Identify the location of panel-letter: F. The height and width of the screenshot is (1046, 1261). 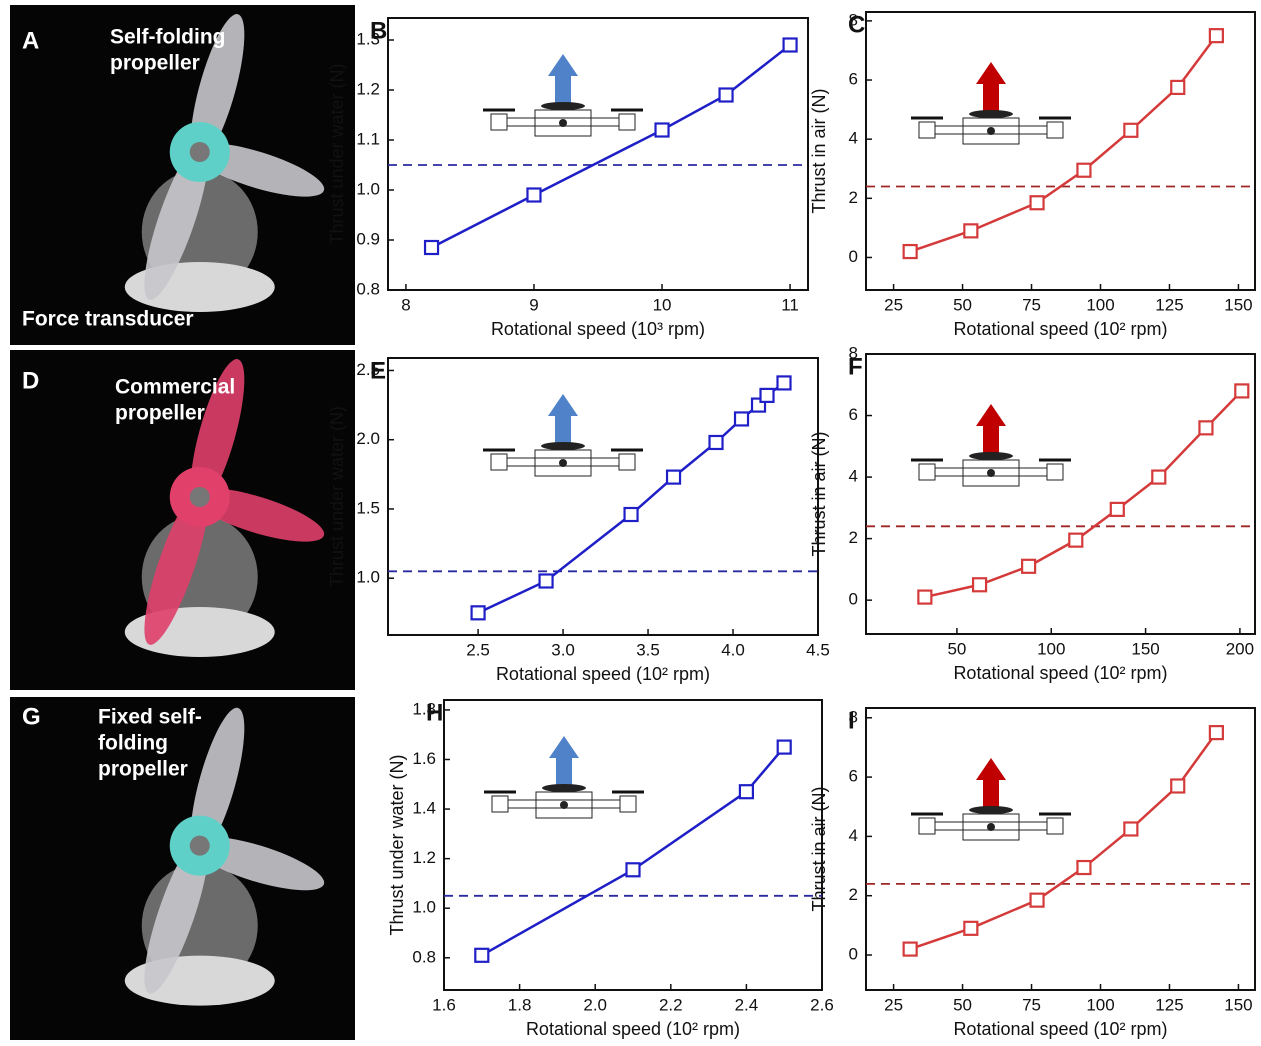
(855, 366).